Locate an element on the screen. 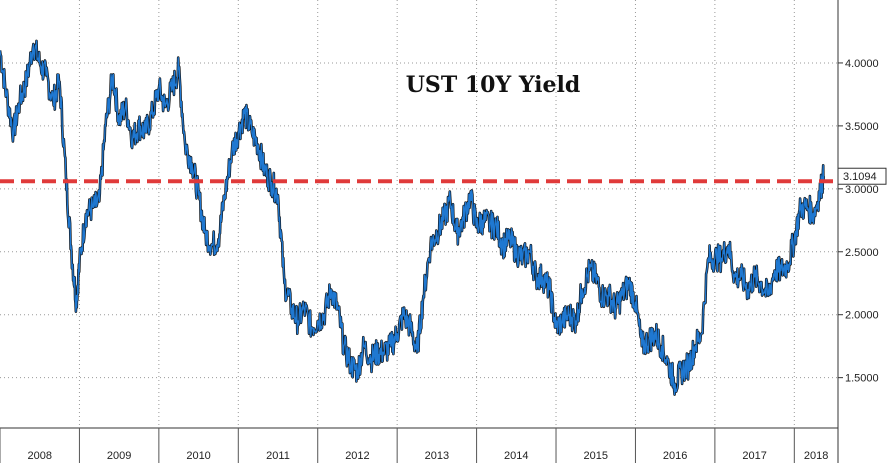 This screenshot has height=463, width=890. x-tick-label: 2018 is located at coordinates (816, 456).